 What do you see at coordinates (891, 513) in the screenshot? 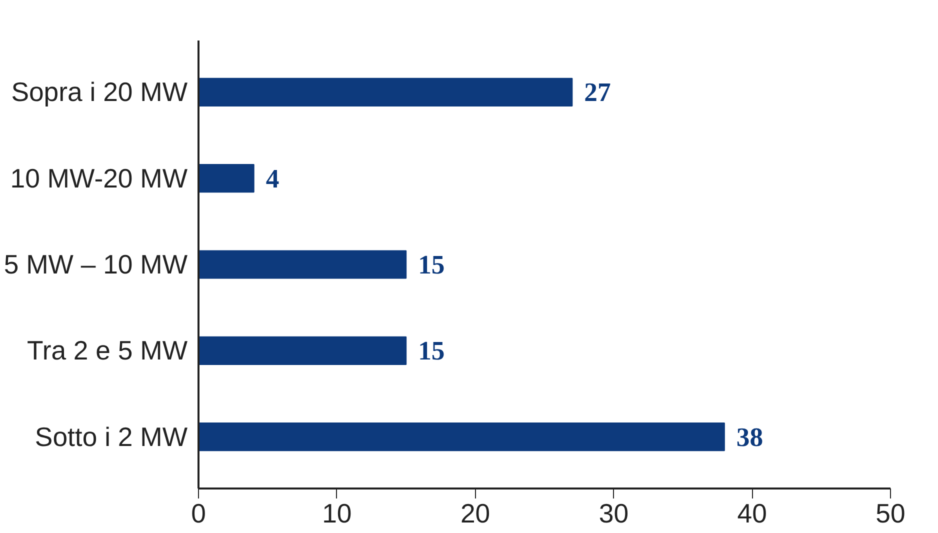
I see `x-tick-label: 50` at bounding box center [891, 513].